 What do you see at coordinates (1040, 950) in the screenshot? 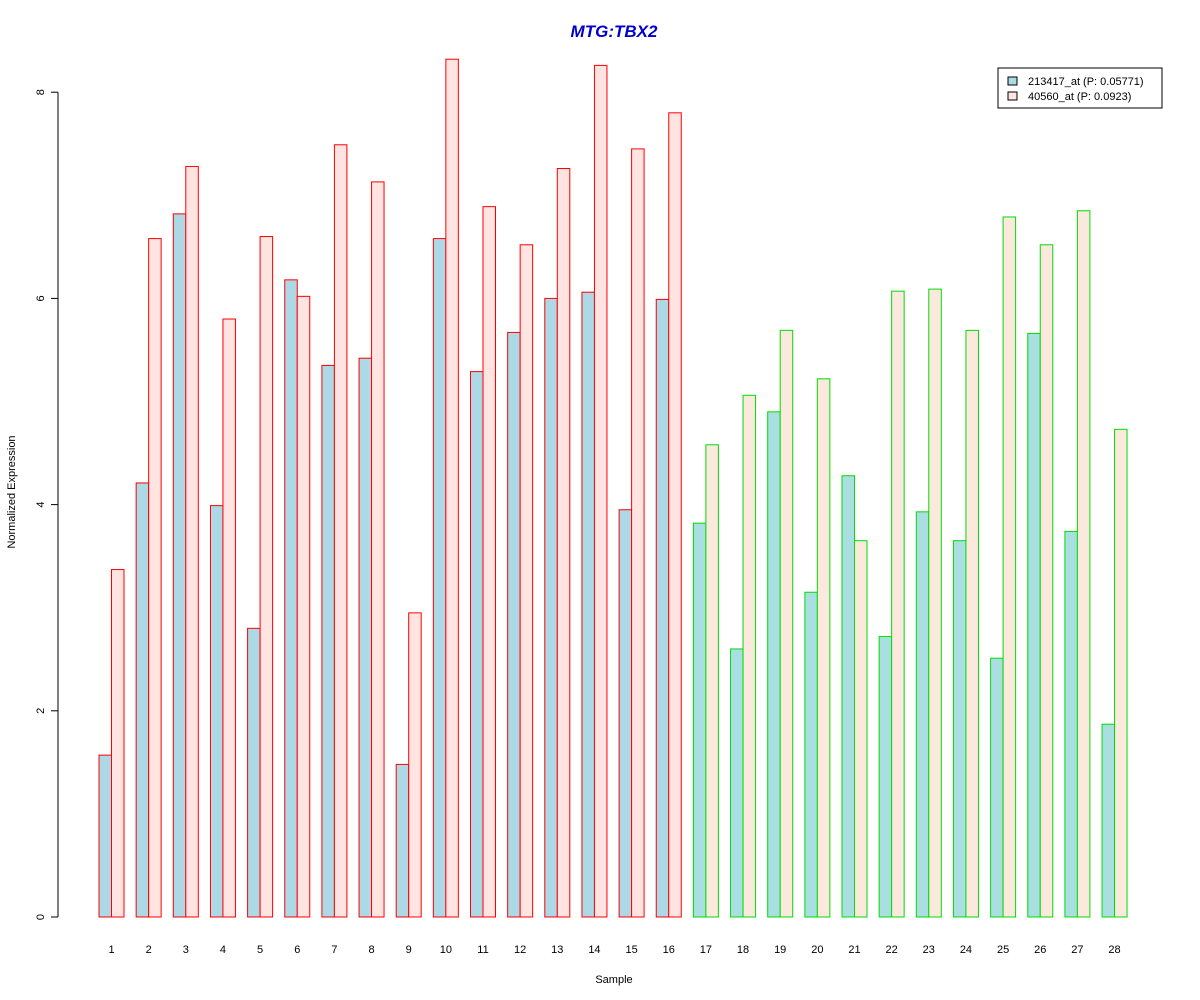
I see `x-tick-label: 26` at bounding box center [1040, 950].